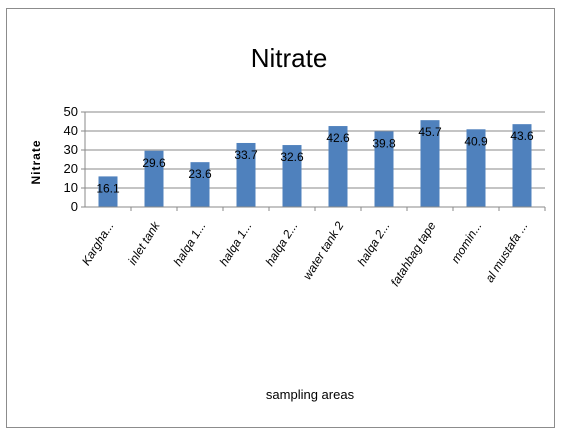  What do you see at coordinates (200, 174) in the screenshot?
I see `data-label: 23.6` at bounding box center [200, 174].